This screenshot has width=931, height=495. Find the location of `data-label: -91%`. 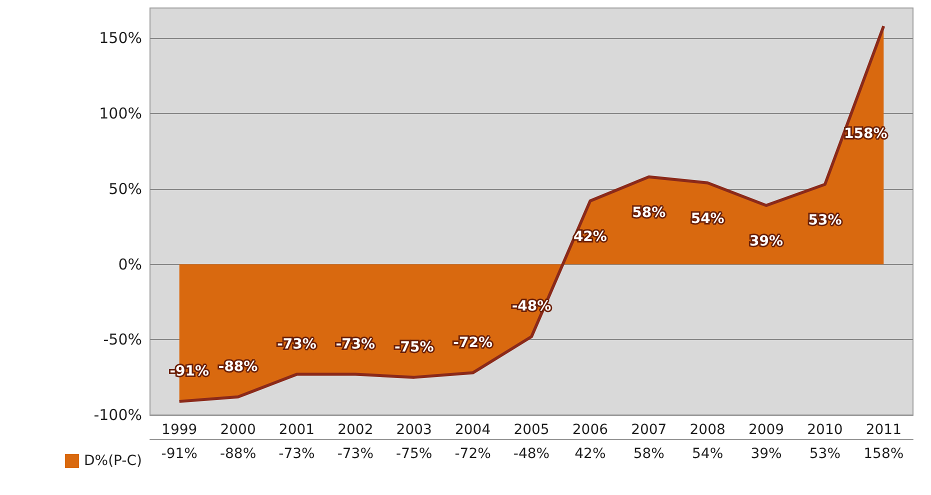

data-label: -91% is located at coordinates (179, 454).